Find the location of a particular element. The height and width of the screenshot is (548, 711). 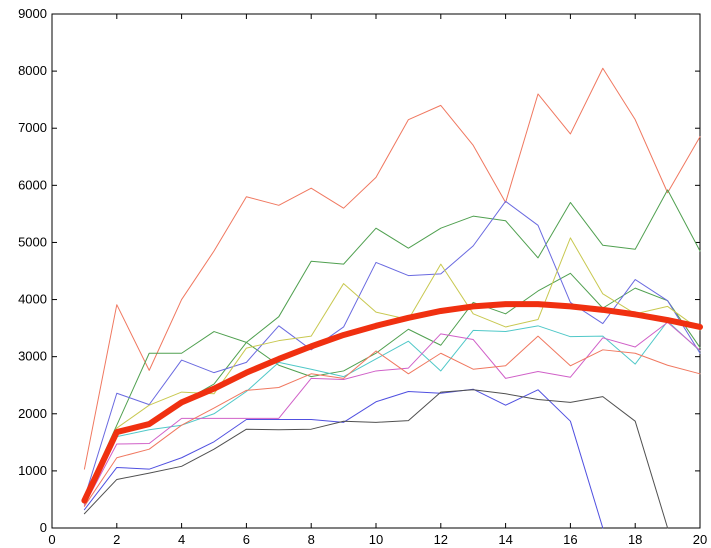

y-tick-label: 6000 is located at coordinates (32, 184).